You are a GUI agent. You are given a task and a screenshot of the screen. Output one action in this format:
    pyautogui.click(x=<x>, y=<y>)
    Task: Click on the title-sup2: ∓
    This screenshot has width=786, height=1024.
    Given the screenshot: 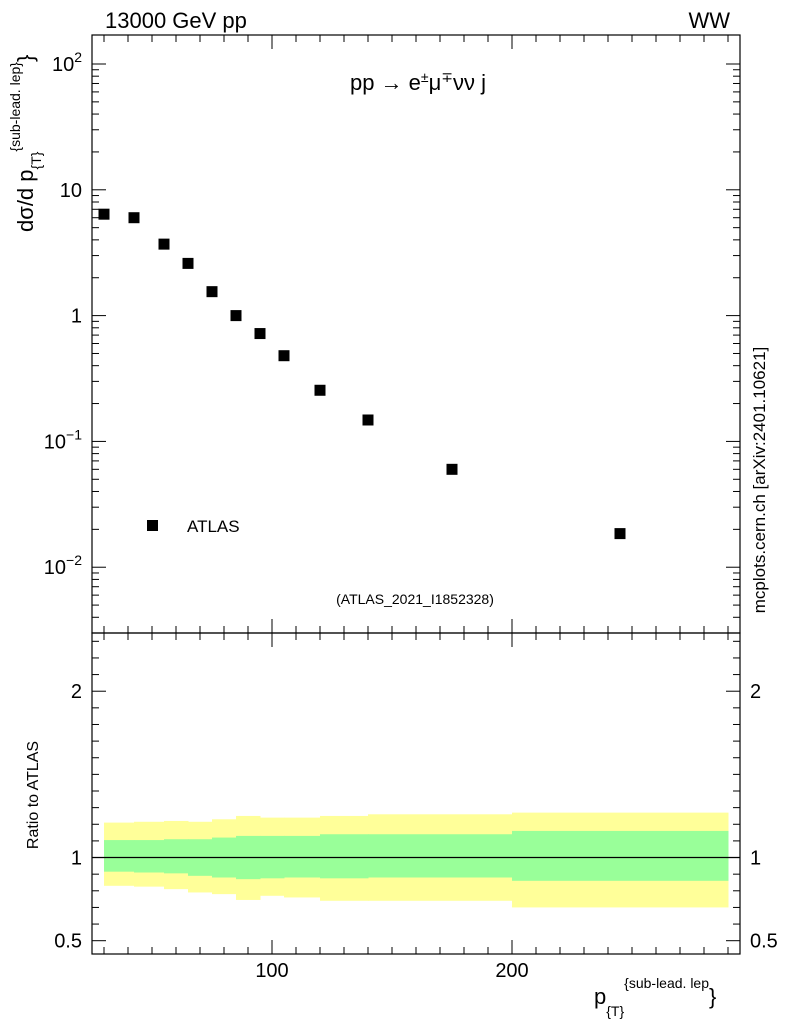 What is the action you would take?
    pyautogui.click(x=447, y=77)
    